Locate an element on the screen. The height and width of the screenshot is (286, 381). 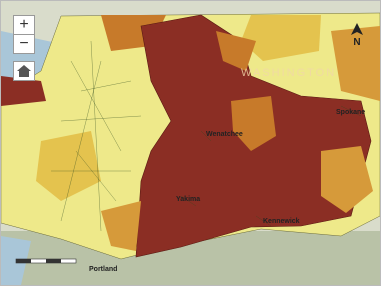
city-label: Spokane is located at coordinates (350, 112).